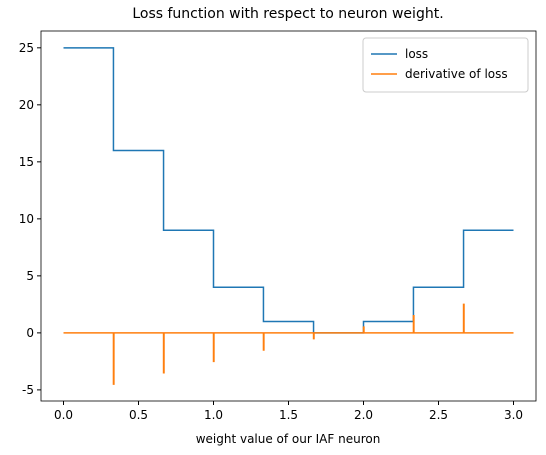 This screenshot has height=455, width=546. Describe the element at coordinates (138, 415) in the screenshot. I see `x-tick-label: 0.5` at that location.